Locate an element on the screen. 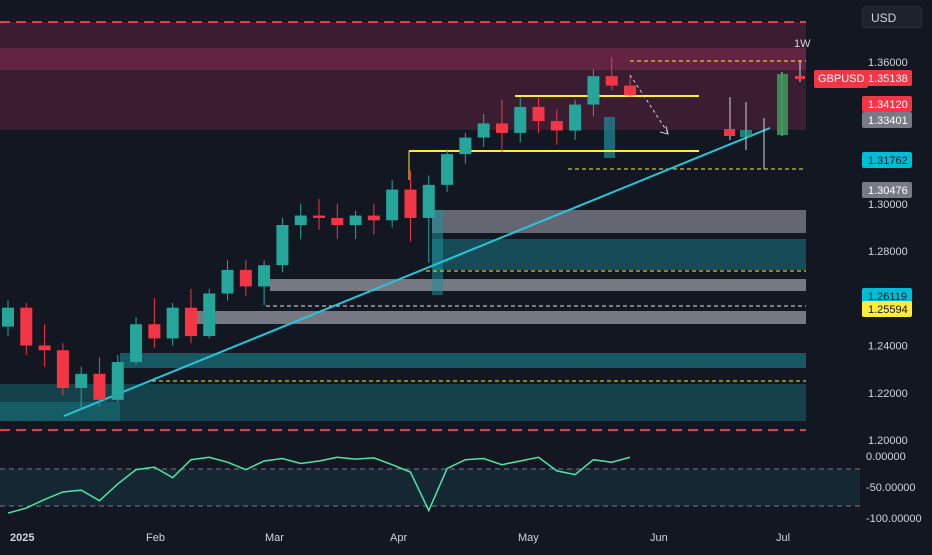  price-tick-label: 1.28000 is located at coordinates (888, 252).